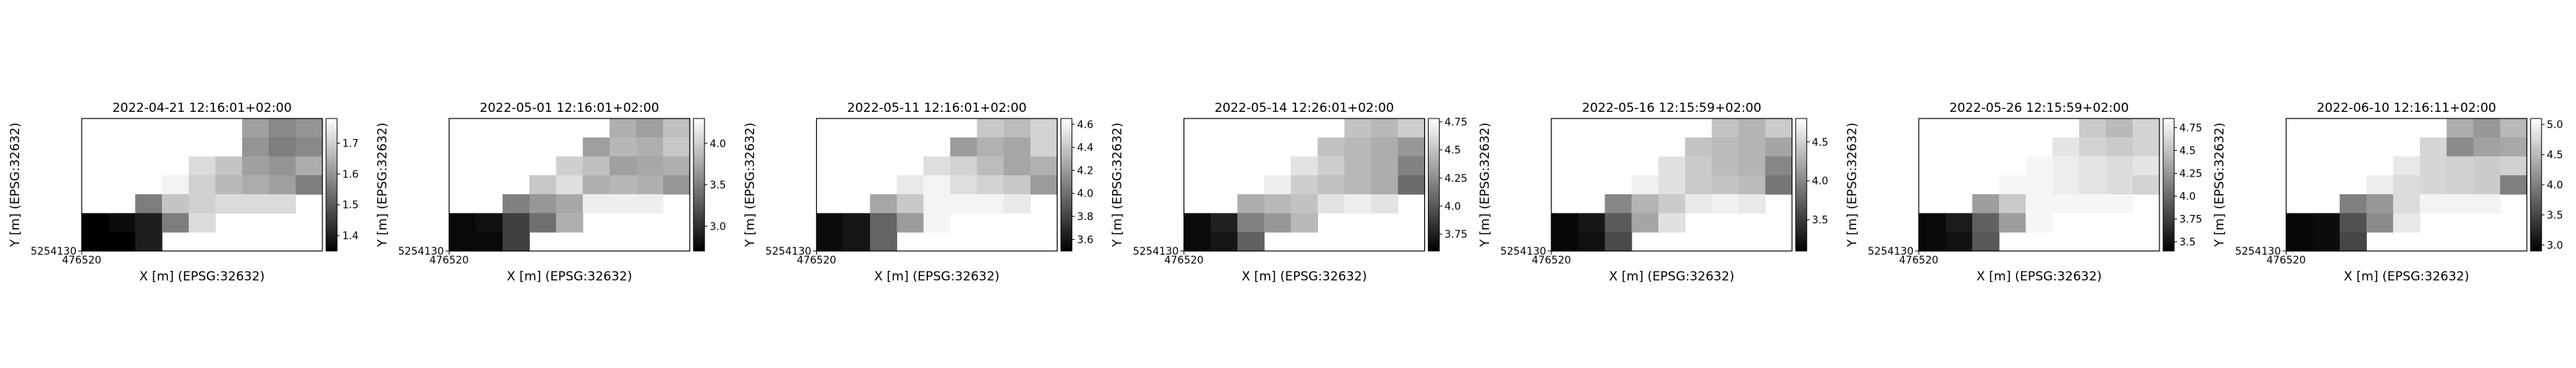 This screenshot has height=368, width=2576. What do you see at coordinates (202, 108) in the screenshot?
I see `chart-title: 2022-04-21 12:16:01+02:00` at bounding box center [202, 108].